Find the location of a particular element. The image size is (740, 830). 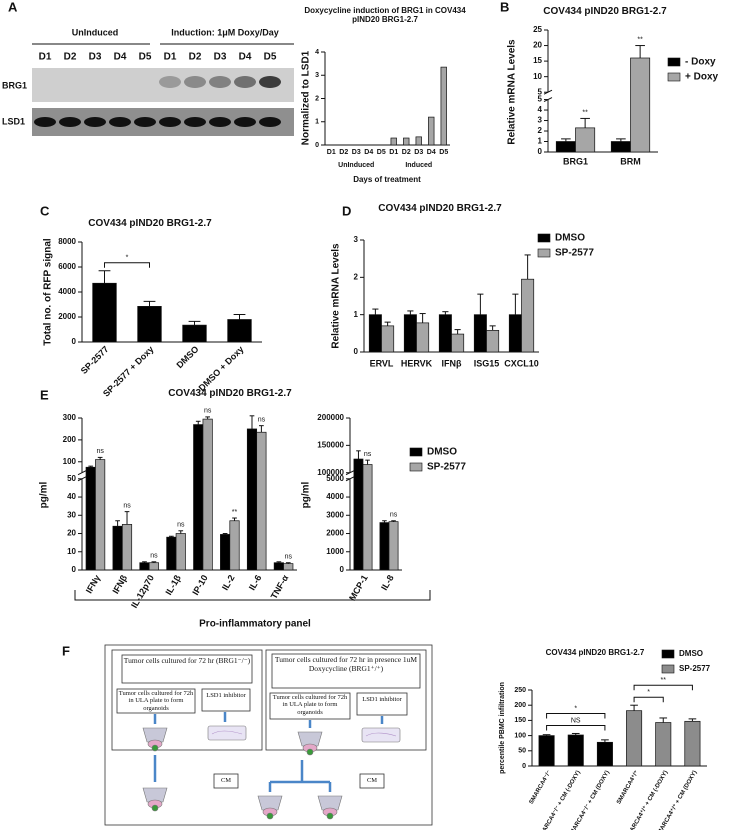

diagram-text: CM is located at coordinates (372, 780).